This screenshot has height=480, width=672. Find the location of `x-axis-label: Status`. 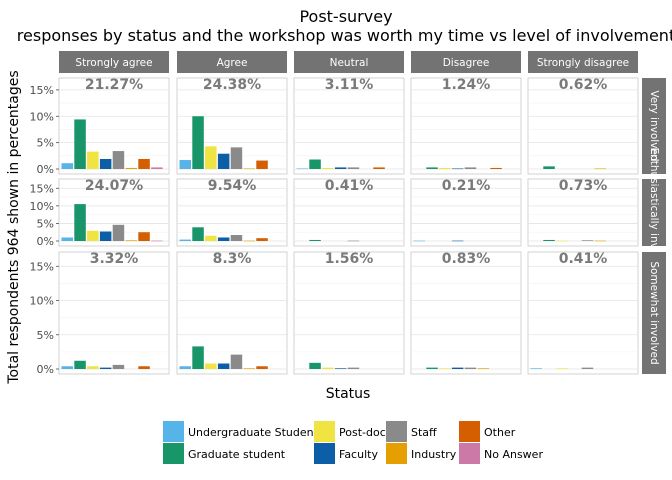

x-axis-label: Status is located at coordinates (348, 394).